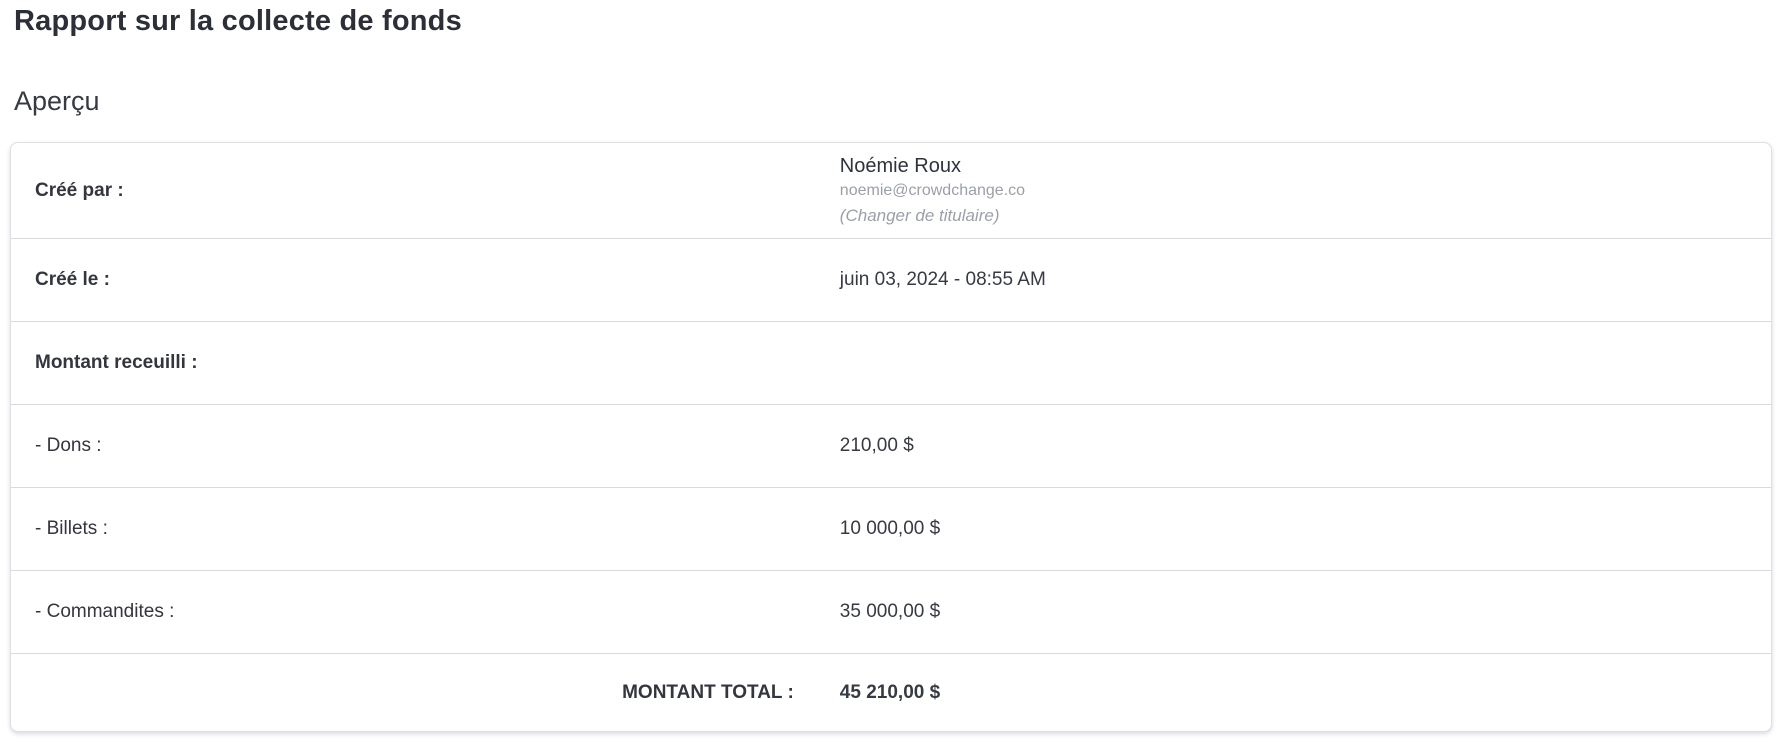 The width and height of the screenshot is (1780, 742). I want to click on row-montant-total: MONTANT TOTAL : 45 210,00 $, so click(891, 692).